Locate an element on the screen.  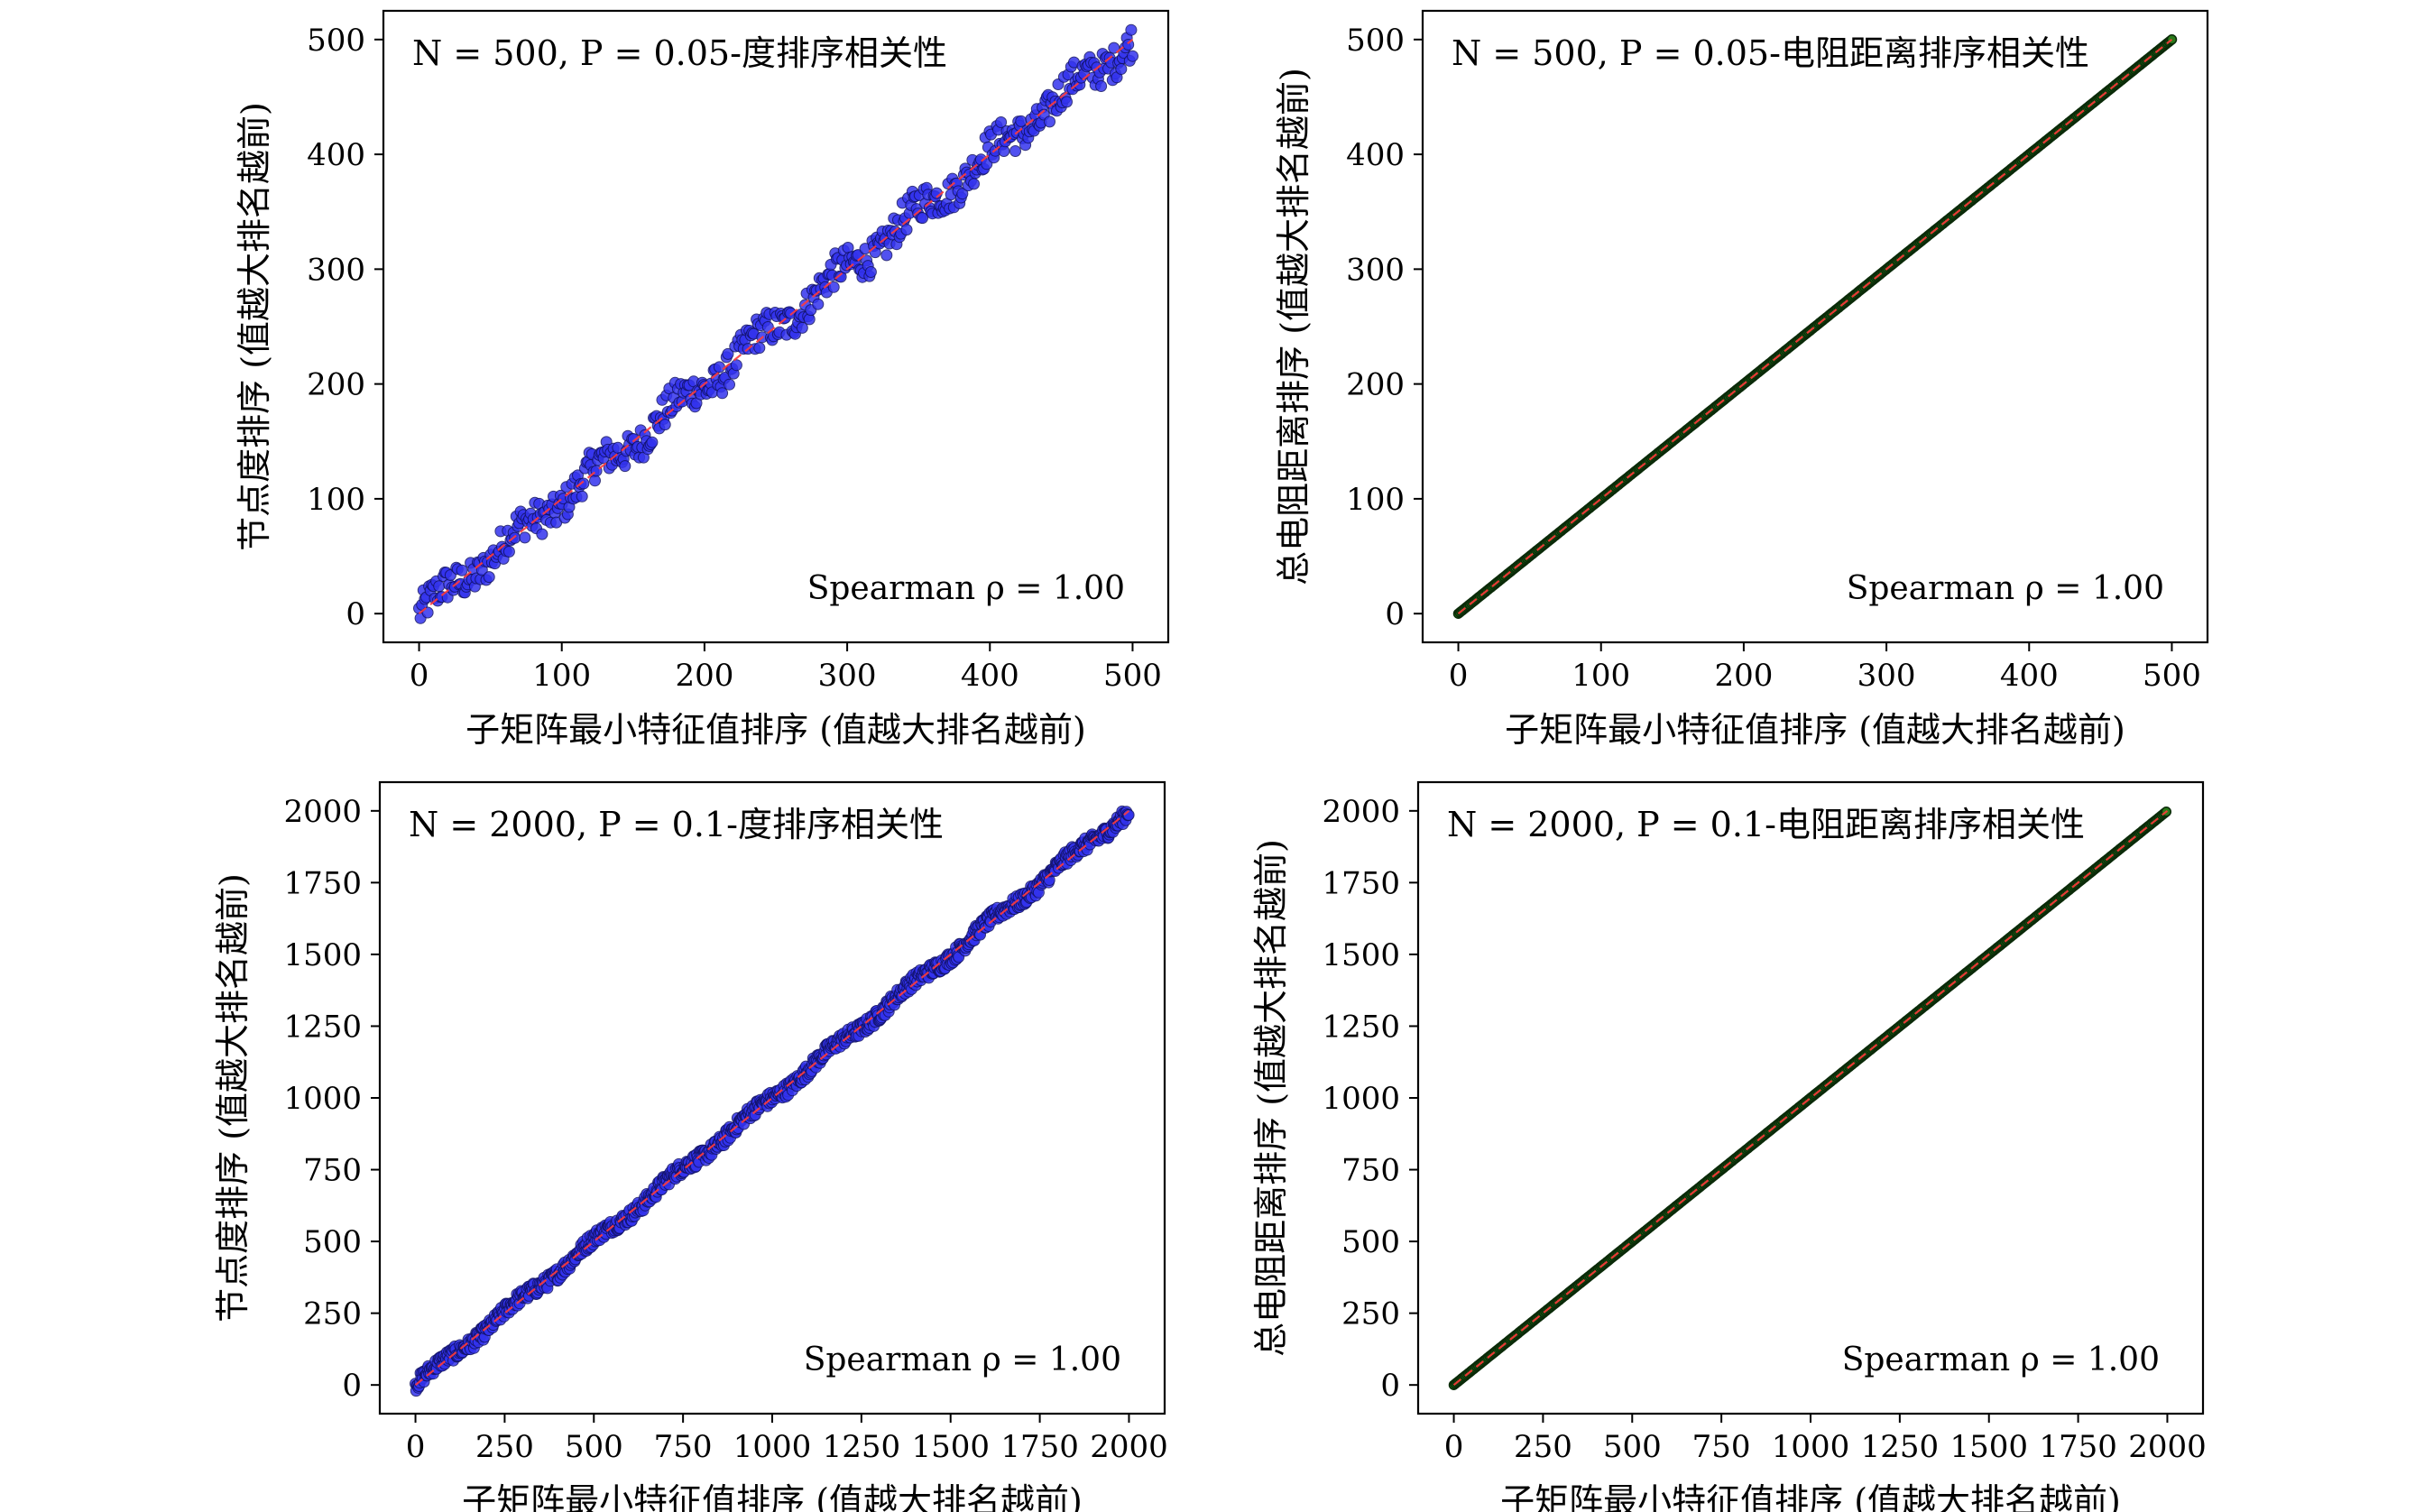
plot-area-frame is located at coordinates (1815, 326).